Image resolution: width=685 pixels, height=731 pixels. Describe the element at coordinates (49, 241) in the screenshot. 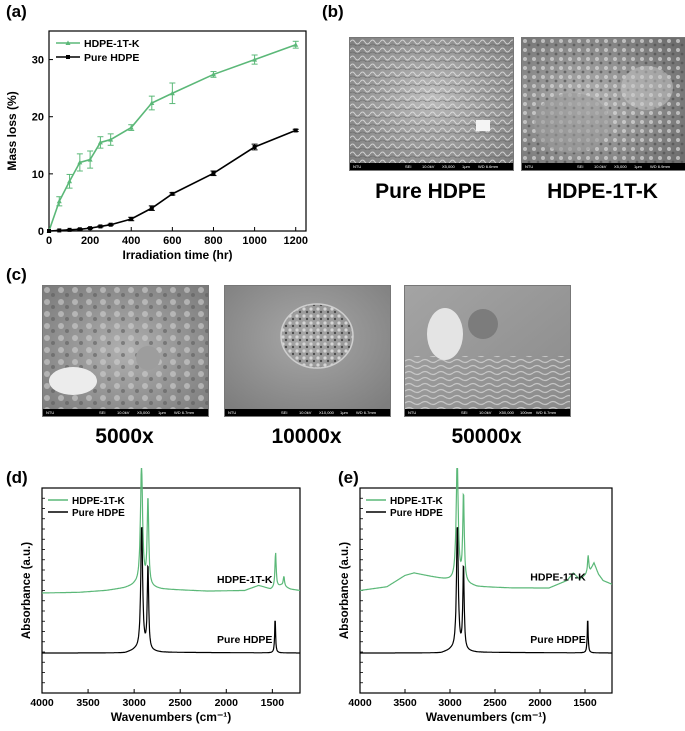

I see `x-tick-label: 0` at that location.